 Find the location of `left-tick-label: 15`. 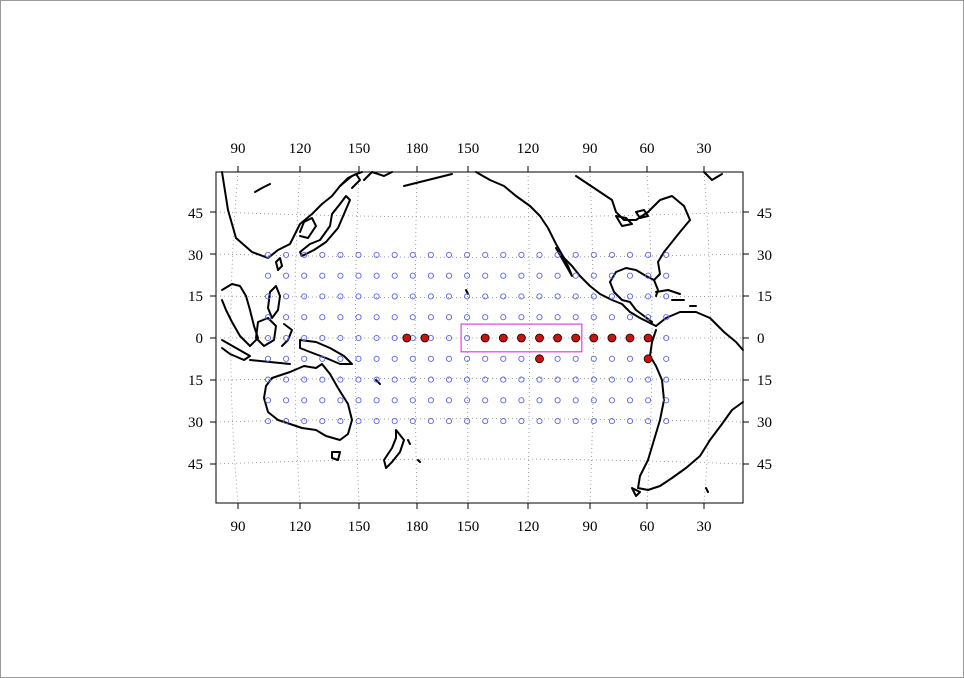

left-tick-label: 15 is located at coordinates (195, 297).